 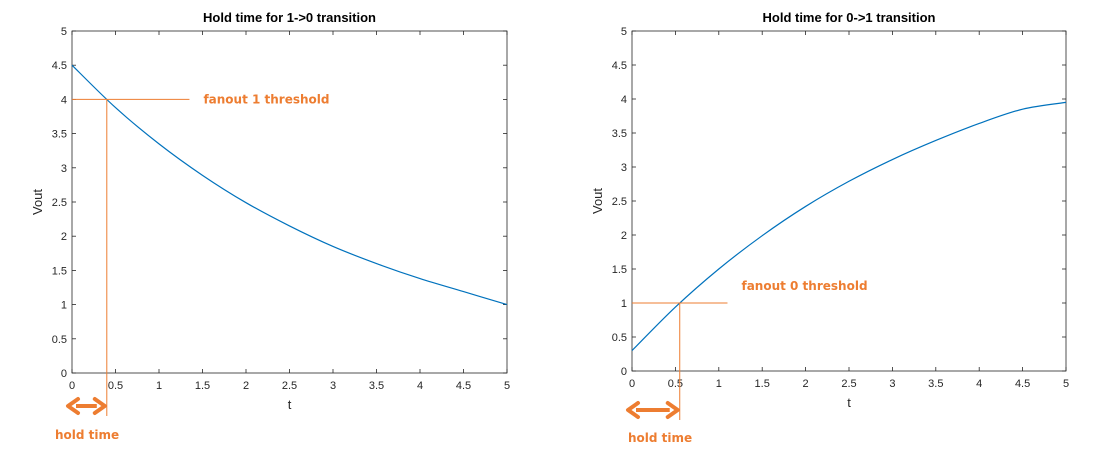 I want to click on threshold-label: fanout 1 threshold, so click(x=266, y=99).